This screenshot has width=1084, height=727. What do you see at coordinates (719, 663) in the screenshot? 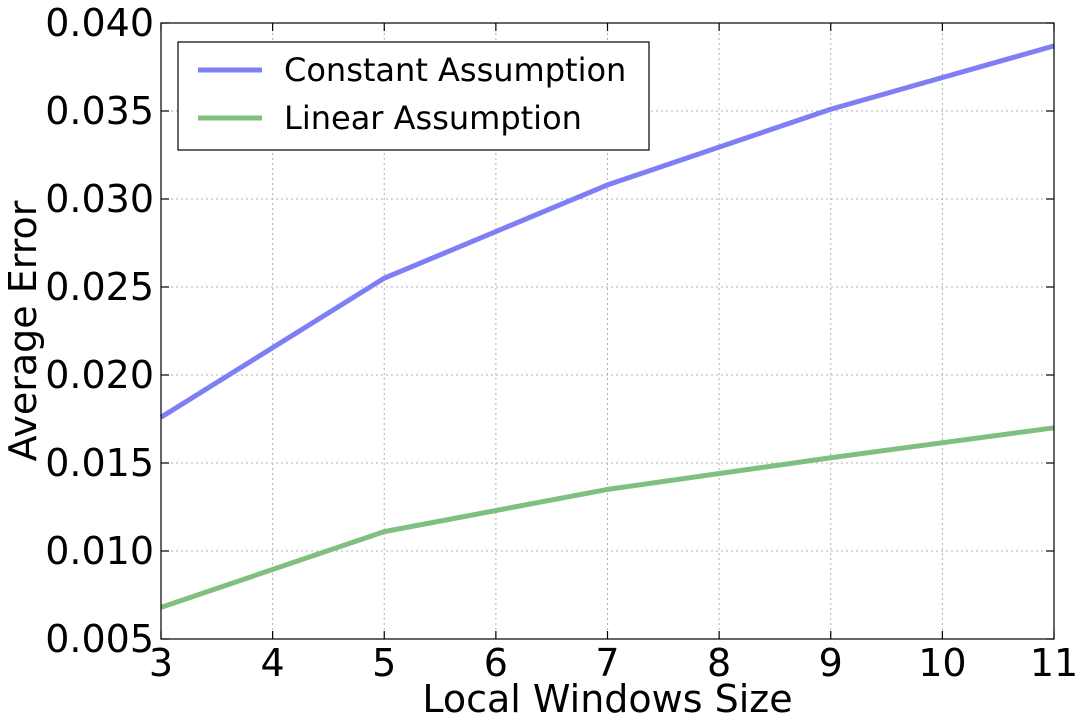
I see `x-tick-label: 8` at bounding box center [719, 663].